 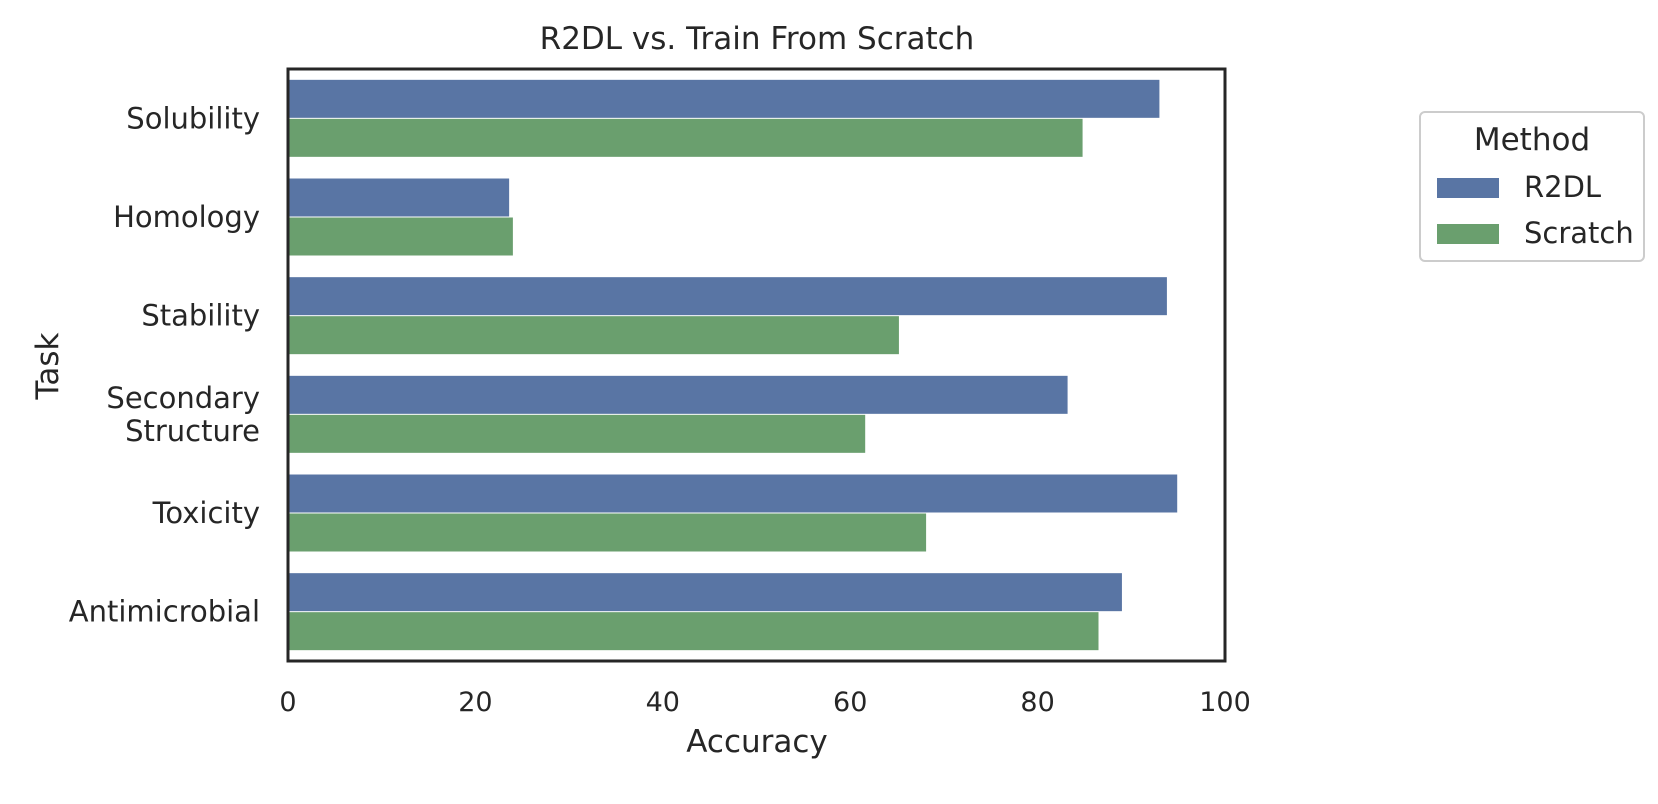 I want to click on legend: Method R2DL Scratch, so click(x=1532, y=186).